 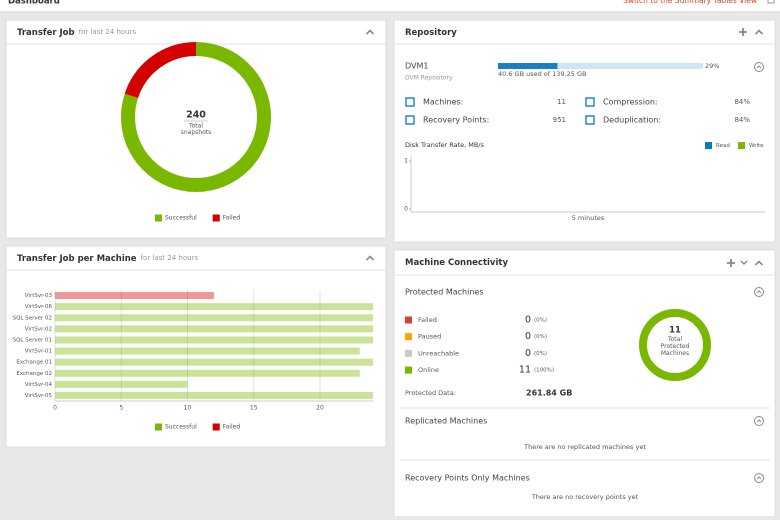 What do you see at coordinates (588, 218) in the screenshot?
I see `x-axis-label: 5 minutes` at bounding box center [588, 218].